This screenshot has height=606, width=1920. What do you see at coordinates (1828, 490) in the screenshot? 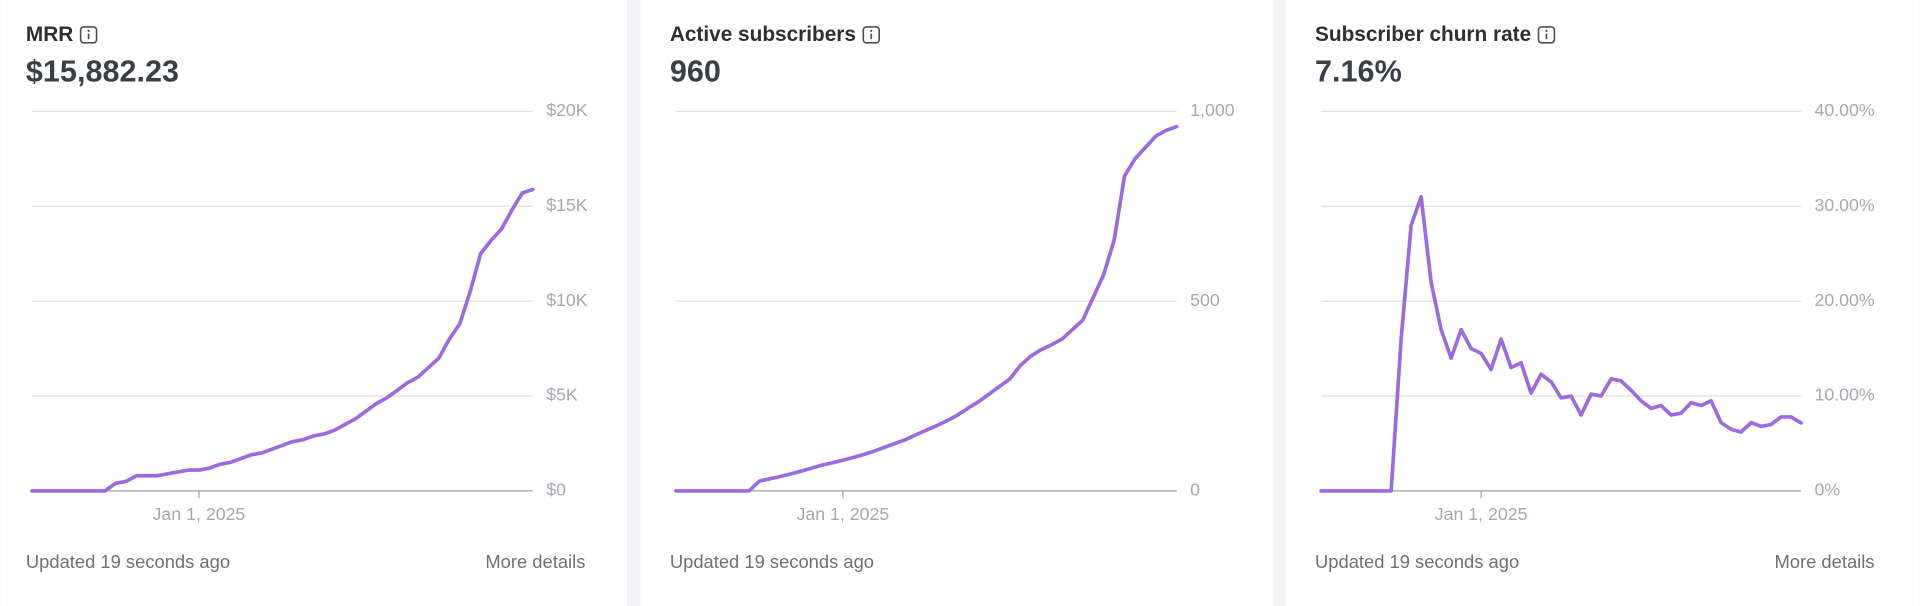
I see `y-tick-label: 0%` at bounding box center [1828, 490].